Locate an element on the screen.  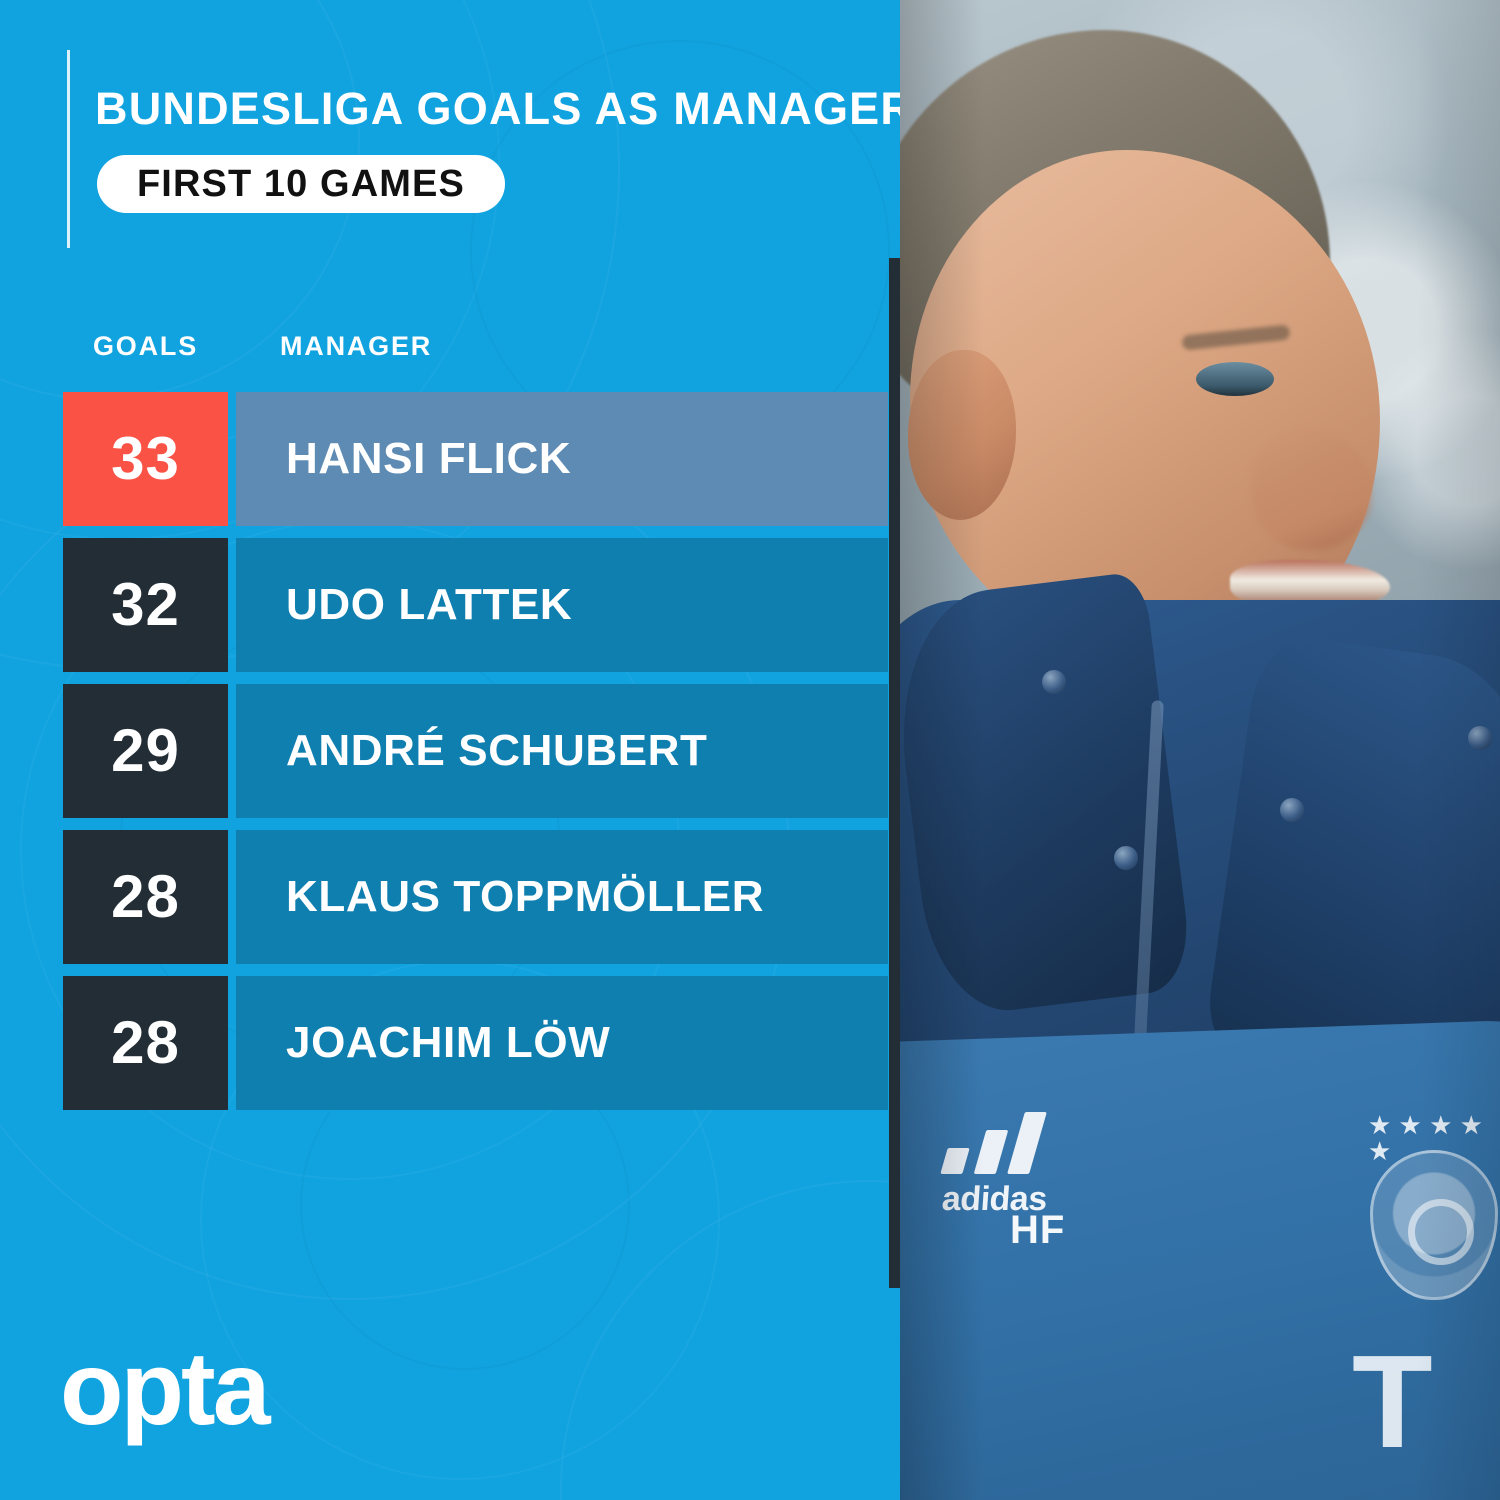
subtitle-label: FIRST 10 GAMES is located at coordinates (301, 184).